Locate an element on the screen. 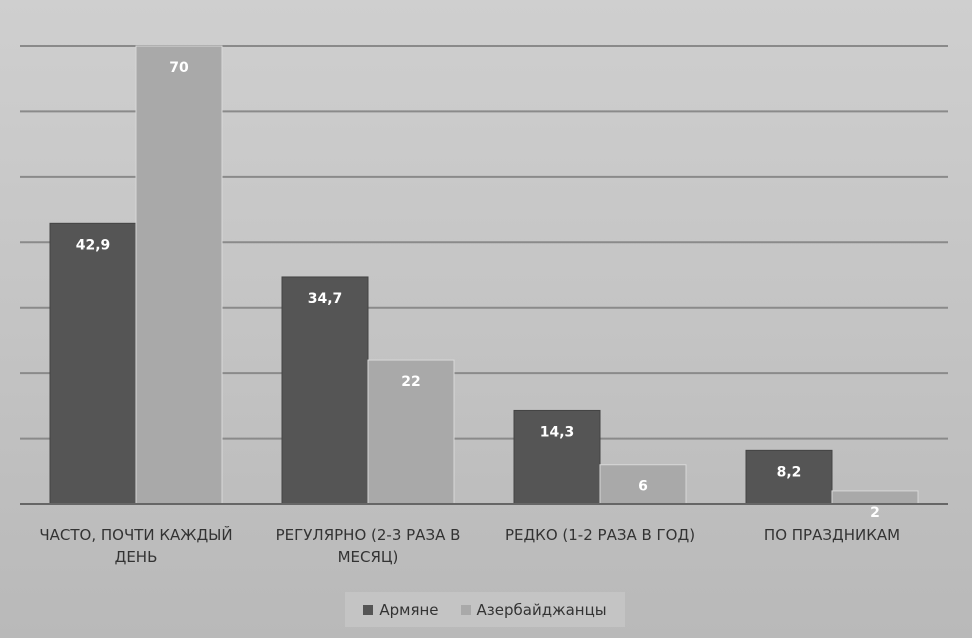  legend-item: Армяне is located at coordinates (401, 609).